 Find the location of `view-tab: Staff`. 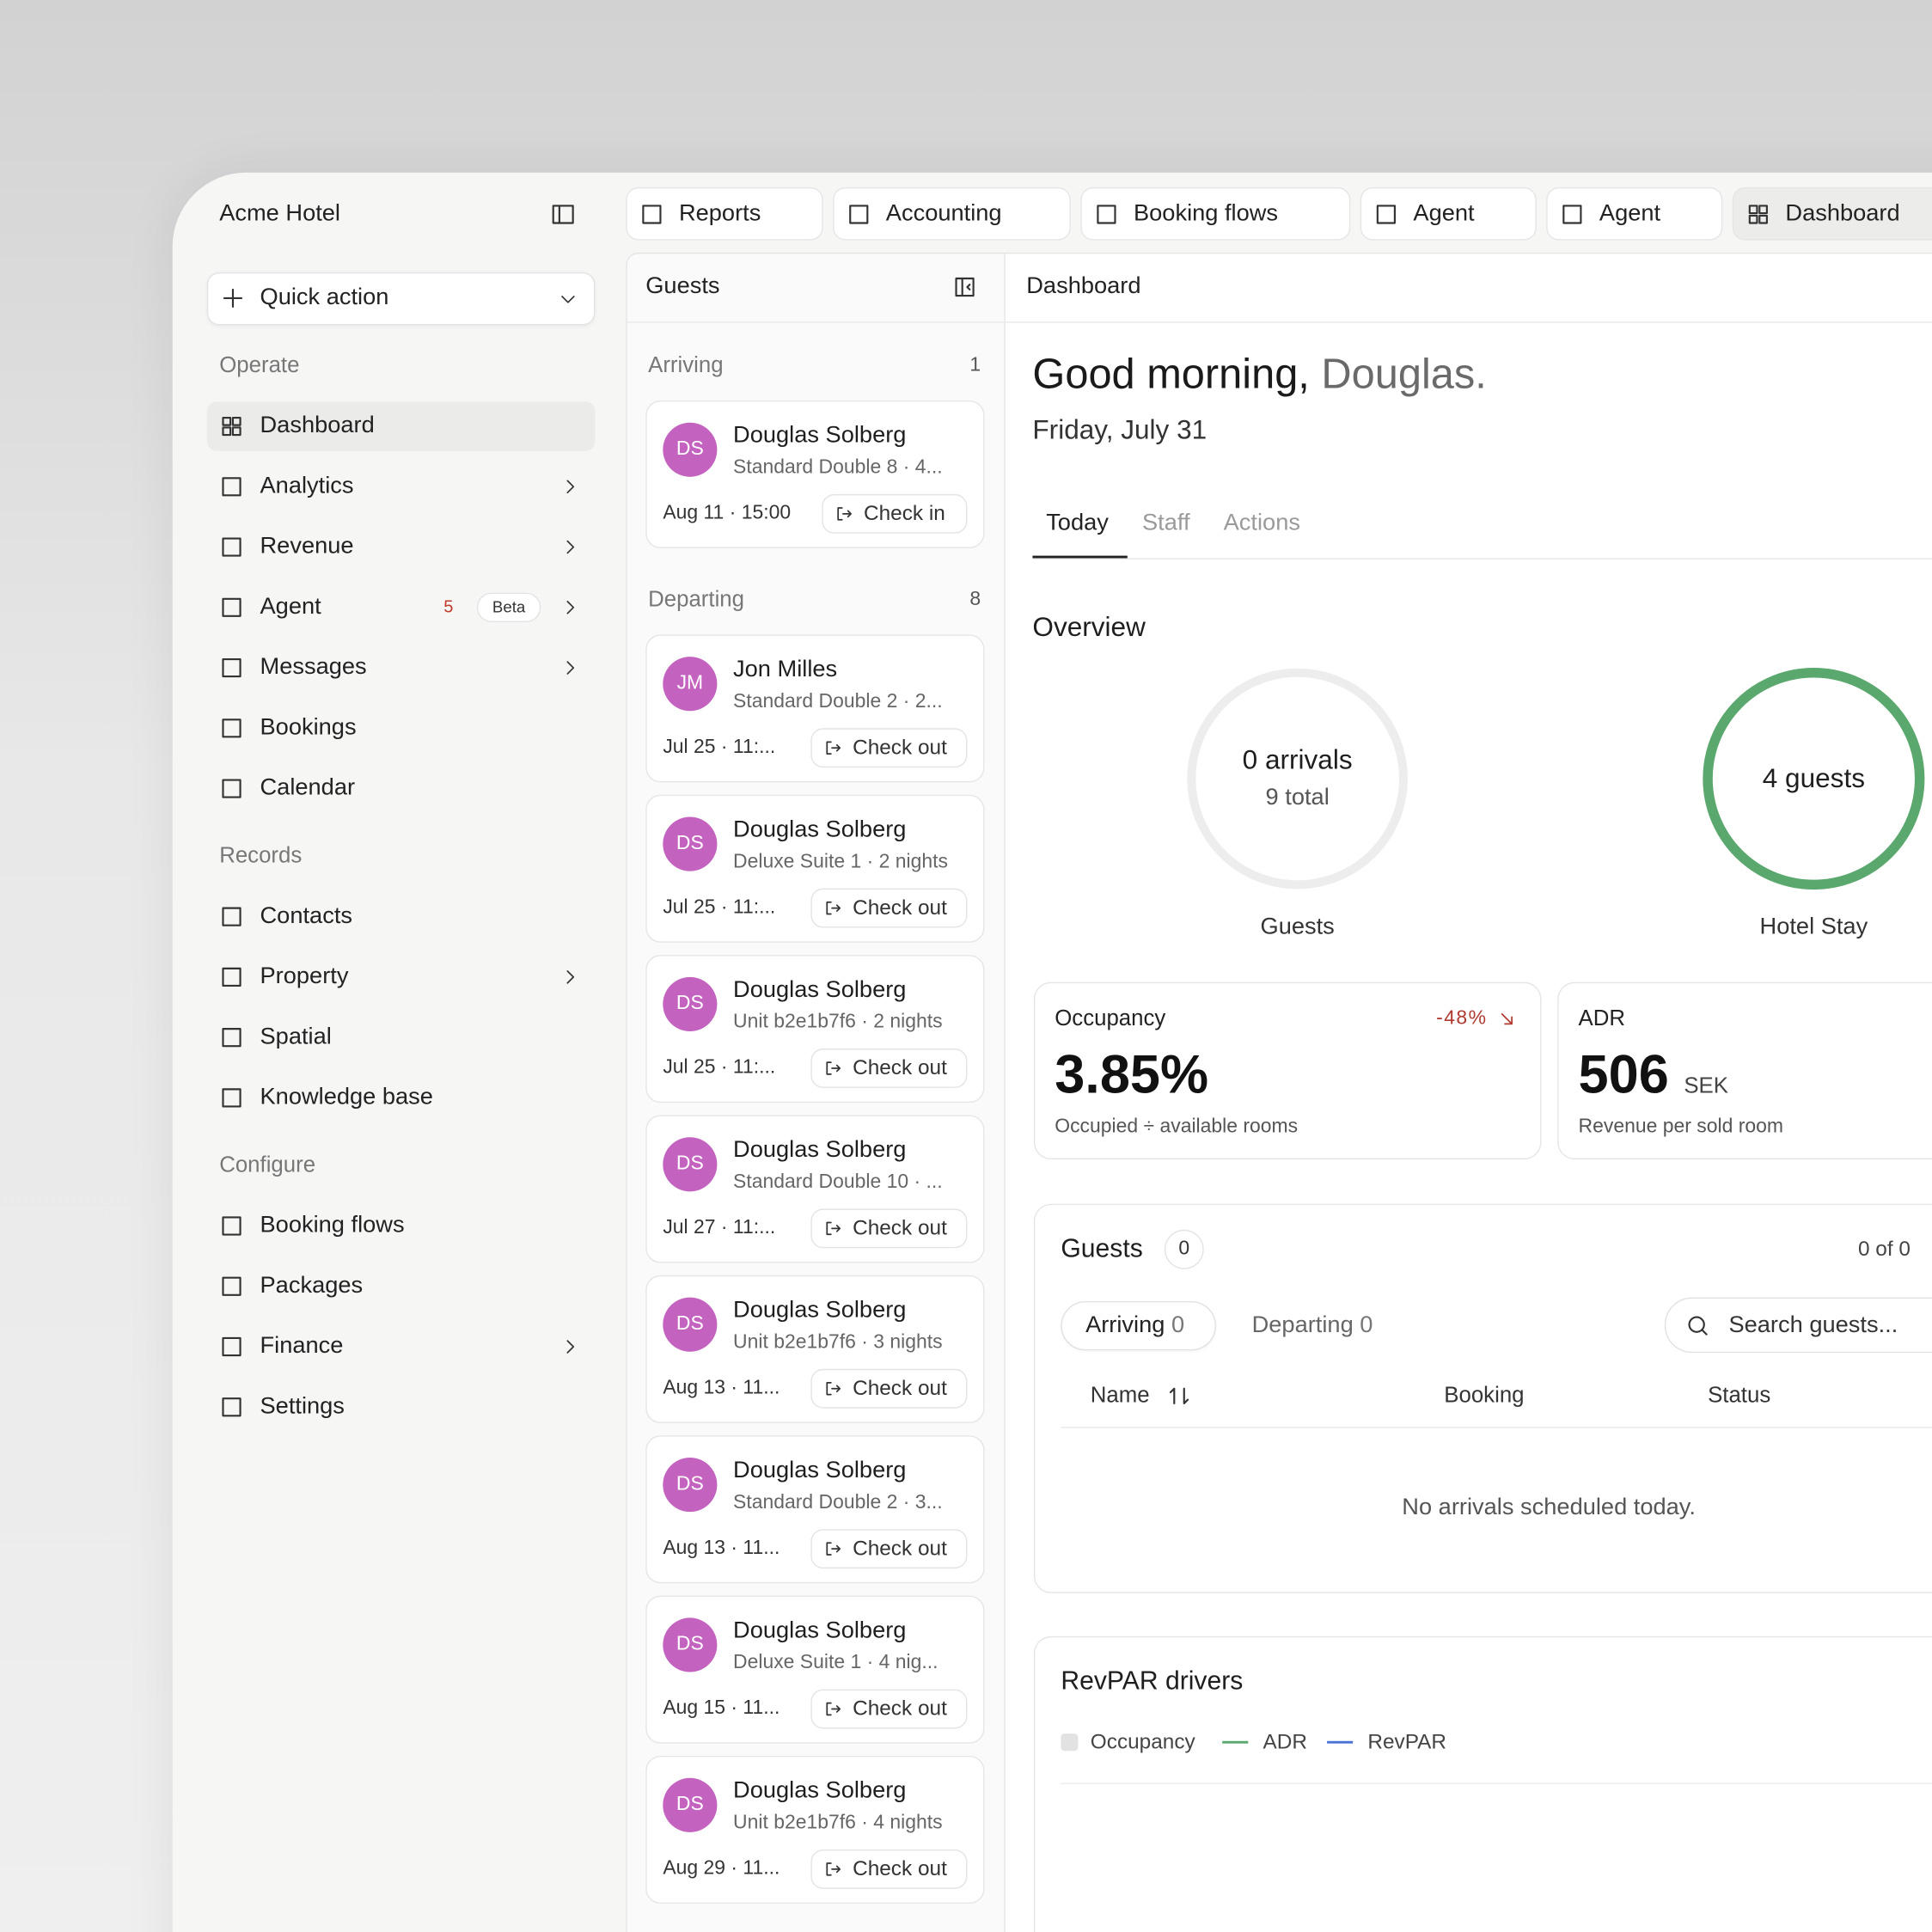

view-tab: Staff is located at coordinates (1166, 523).